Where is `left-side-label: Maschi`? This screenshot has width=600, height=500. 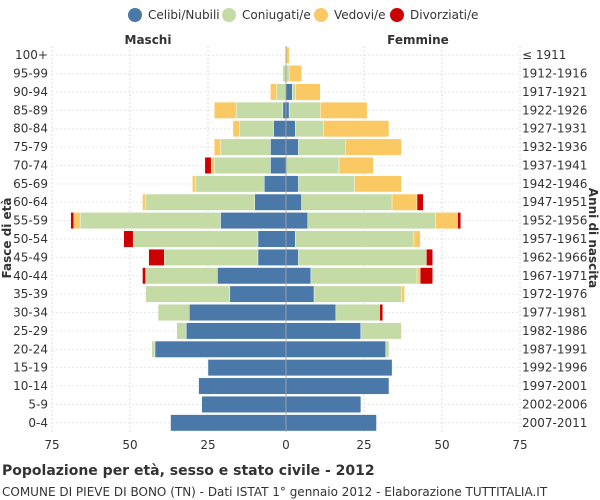 left-side-label: Maschi is located at coordinates (148, 40).